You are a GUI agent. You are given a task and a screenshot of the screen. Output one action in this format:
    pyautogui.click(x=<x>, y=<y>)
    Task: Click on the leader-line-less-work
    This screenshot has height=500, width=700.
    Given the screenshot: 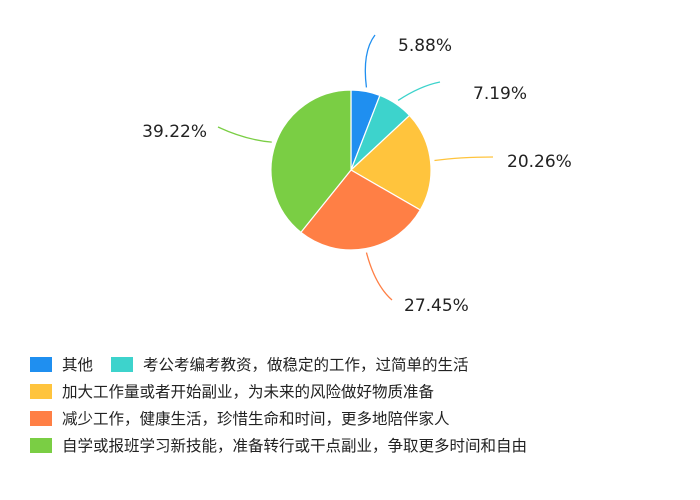 What is the action you would take?
    pyautogui.click(x=379, y=276)
    